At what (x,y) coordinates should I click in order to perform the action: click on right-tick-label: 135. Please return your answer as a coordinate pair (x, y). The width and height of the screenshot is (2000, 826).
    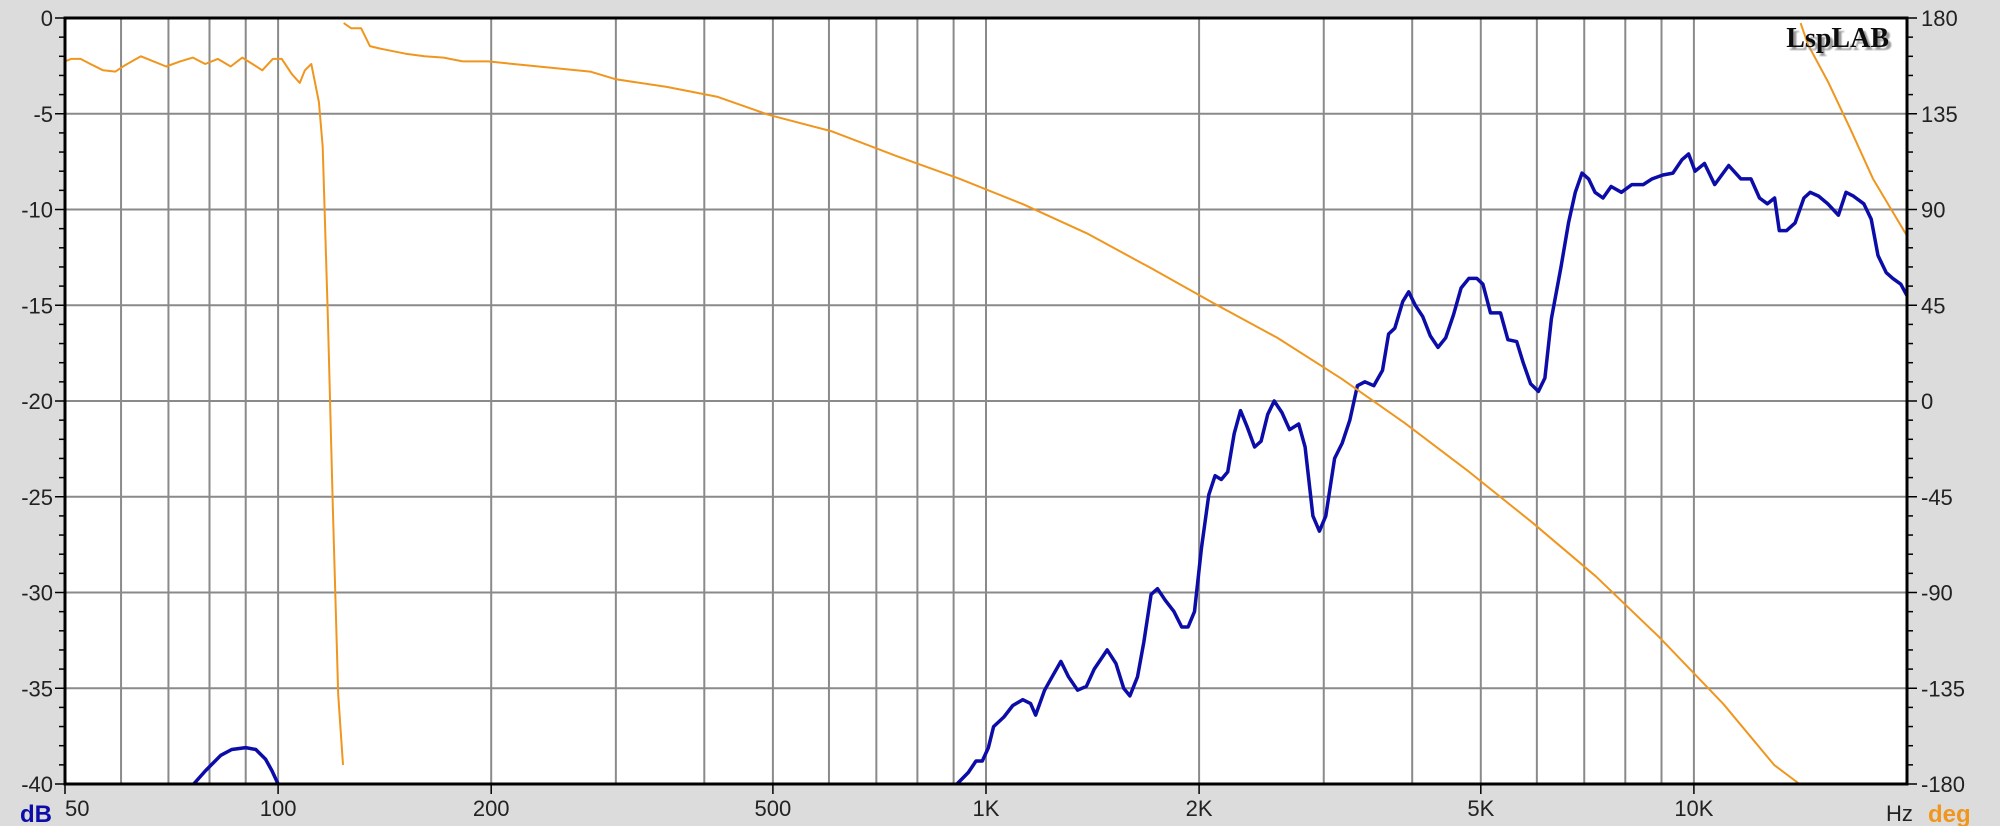
    Looking at the image, I should click on (1939, 114).